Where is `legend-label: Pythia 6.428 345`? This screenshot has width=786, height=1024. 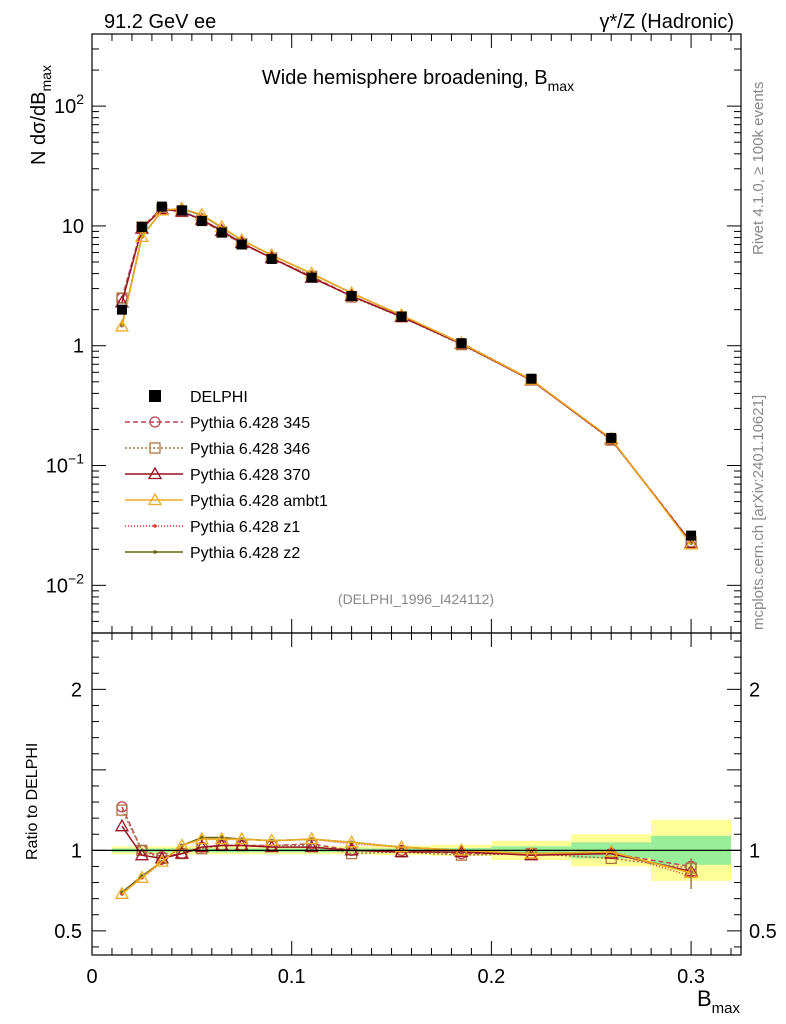
legend-label: Pythia 6.428 345 is located at coordinates (250, 423).